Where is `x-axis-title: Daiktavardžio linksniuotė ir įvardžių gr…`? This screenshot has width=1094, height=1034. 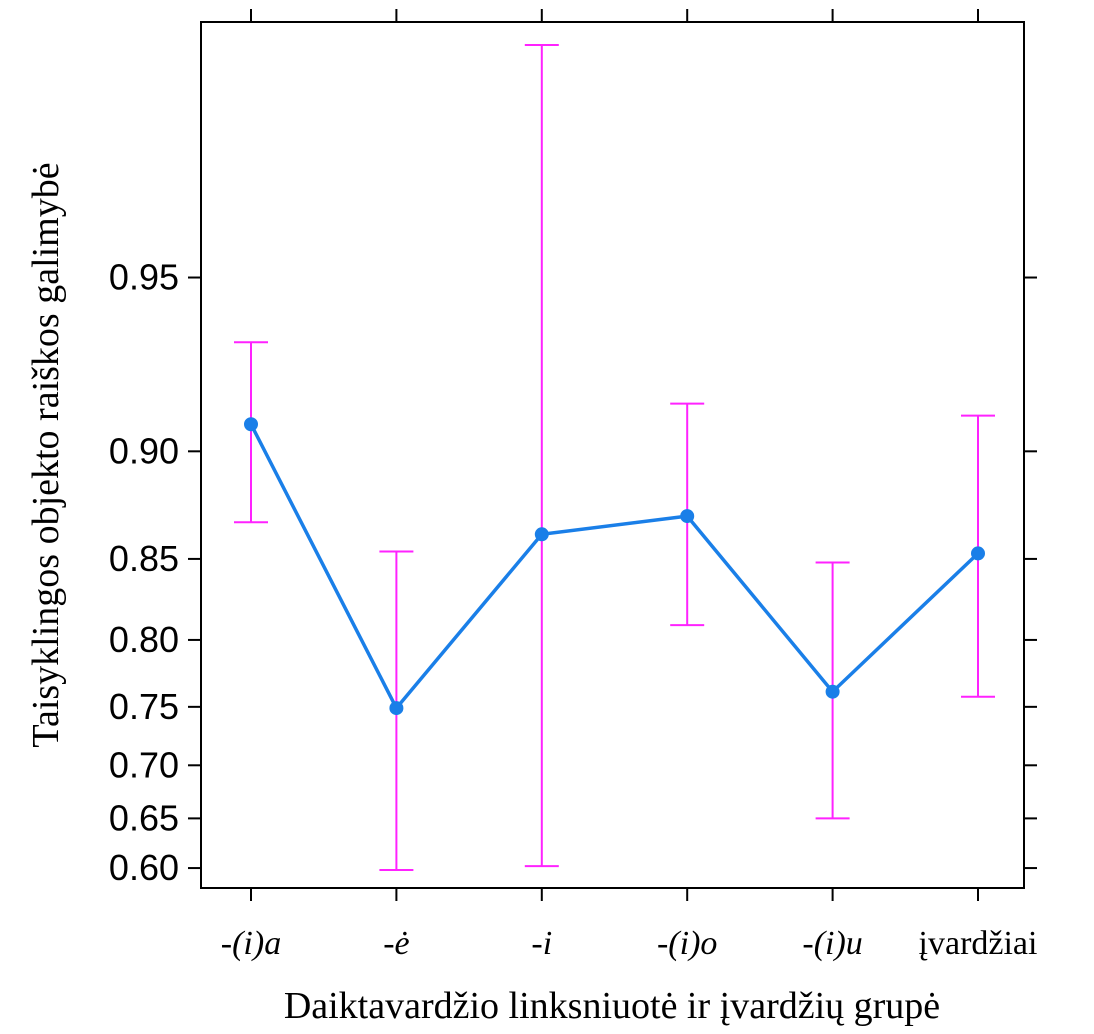 x-axis-title: Daiktavardžio linksniuotė ir įvardžių gr… is located at coordinates (612, 1006).